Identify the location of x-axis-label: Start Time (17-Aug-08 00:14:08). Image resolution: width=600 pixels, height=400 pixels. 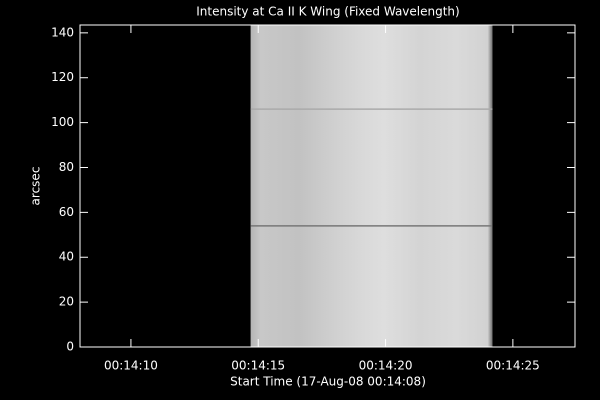
(328, 382).